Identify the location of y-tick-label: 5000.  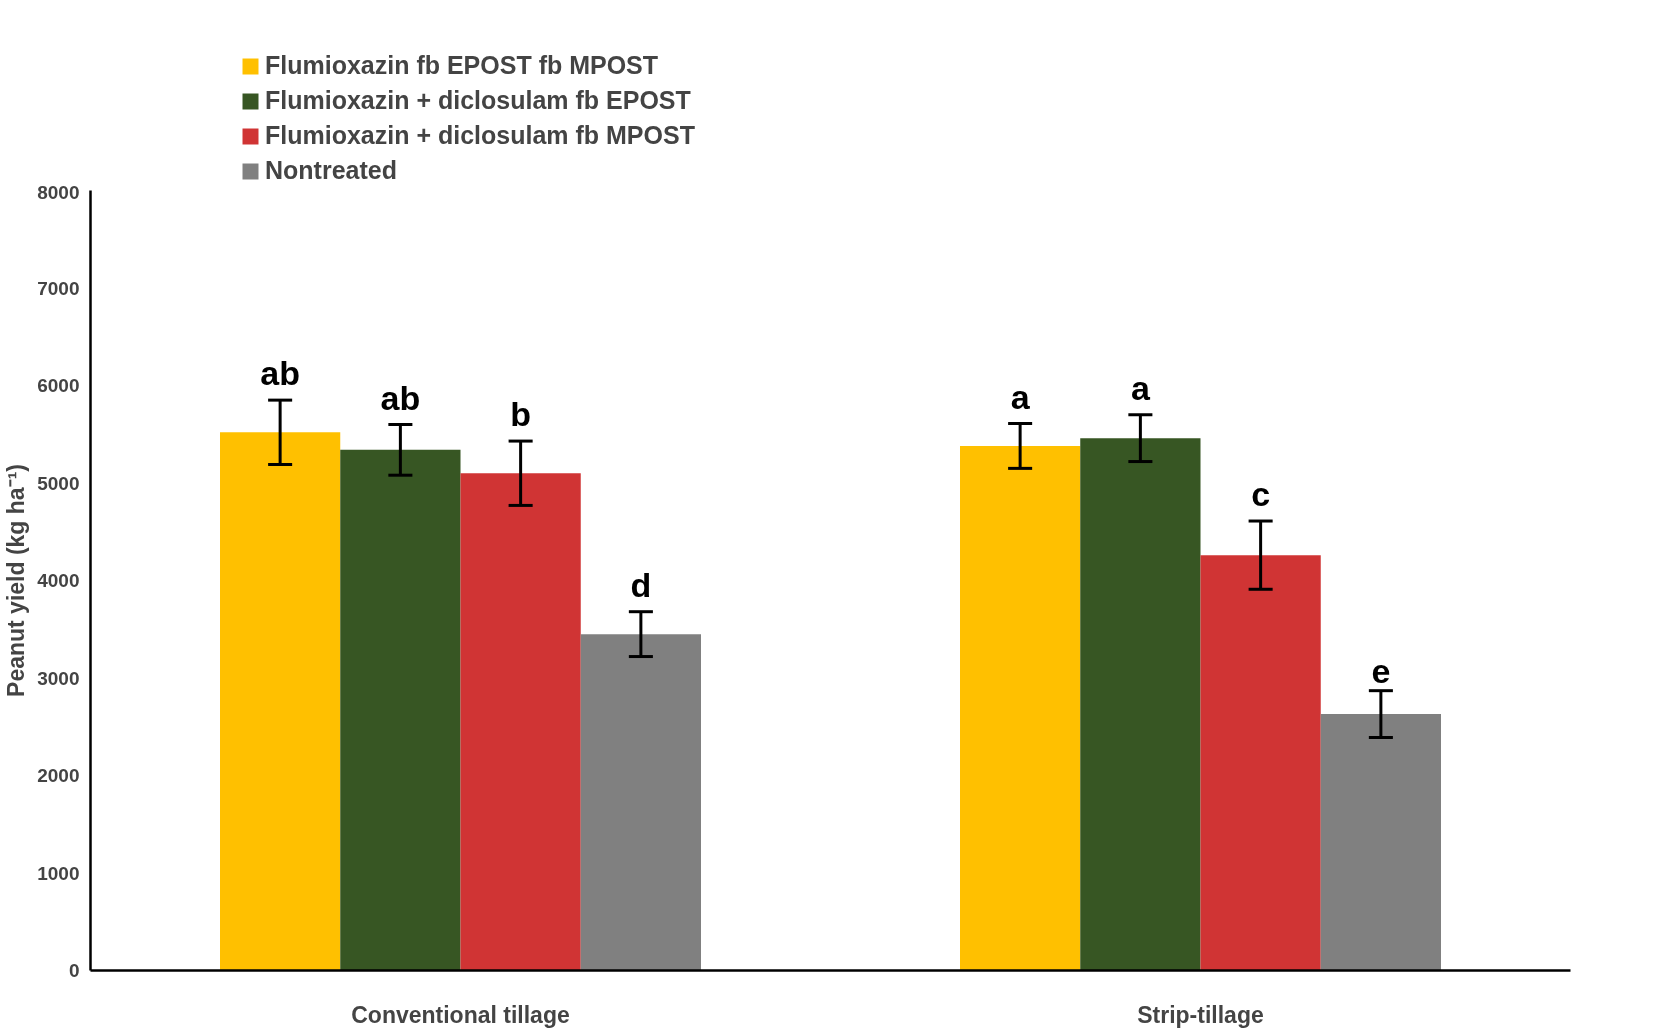
(58, 483).